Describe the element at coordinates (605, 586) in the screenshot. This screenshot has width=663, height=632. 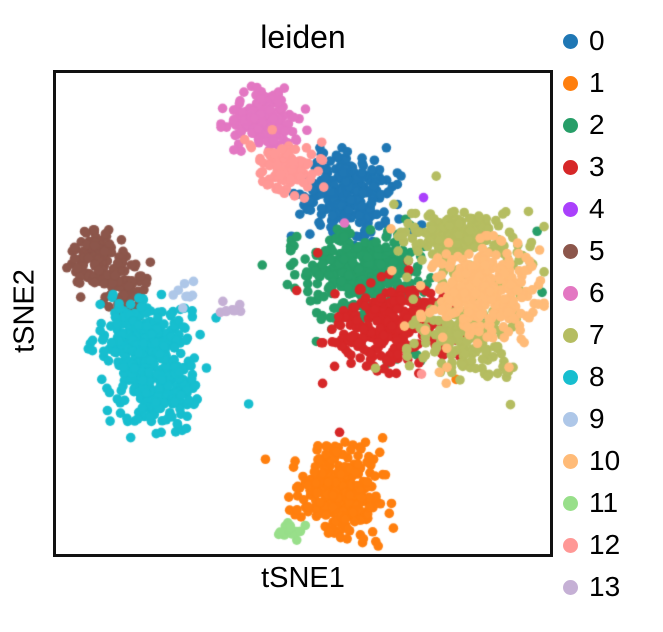
I see `legend-label: 13` at that location.